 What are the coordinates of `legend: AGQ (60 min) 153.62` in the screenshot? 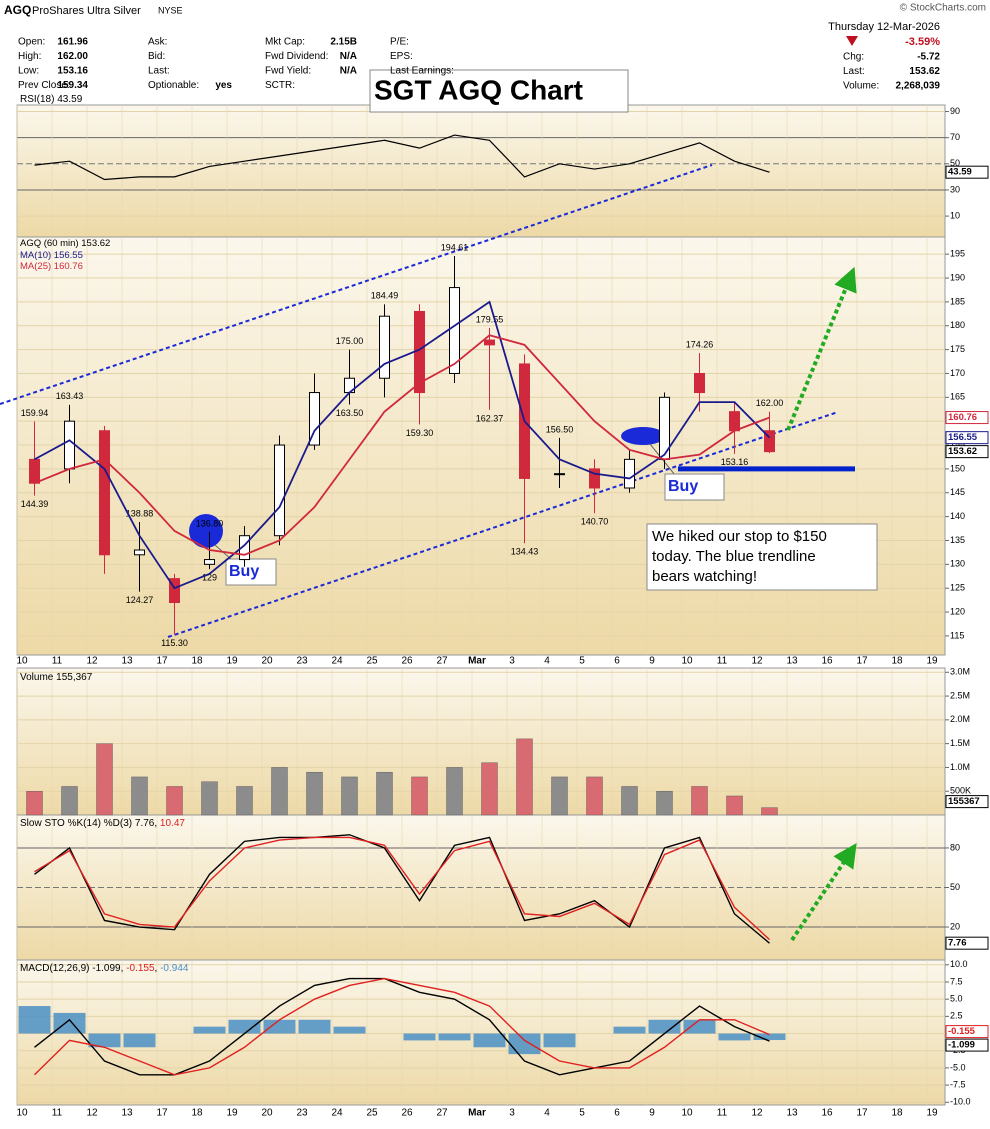 It's located at (65, 243).